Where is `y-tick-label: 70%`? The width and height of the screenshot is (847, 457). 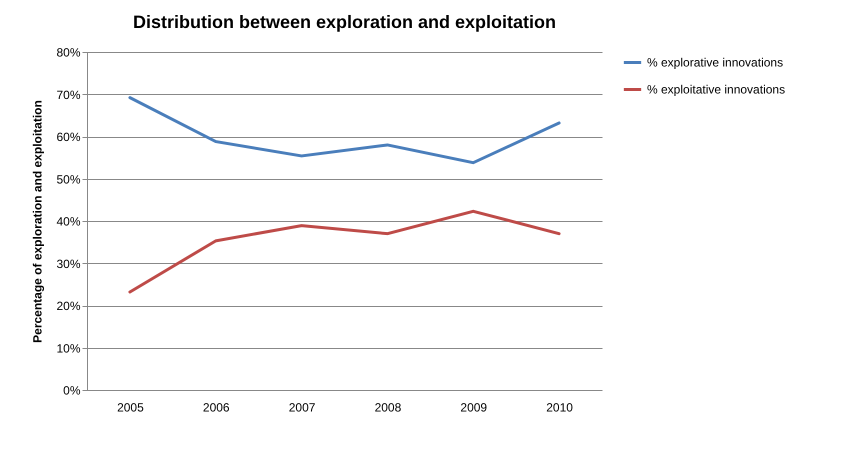
y-tick-label: 70% is located at coordinates (68, 95).